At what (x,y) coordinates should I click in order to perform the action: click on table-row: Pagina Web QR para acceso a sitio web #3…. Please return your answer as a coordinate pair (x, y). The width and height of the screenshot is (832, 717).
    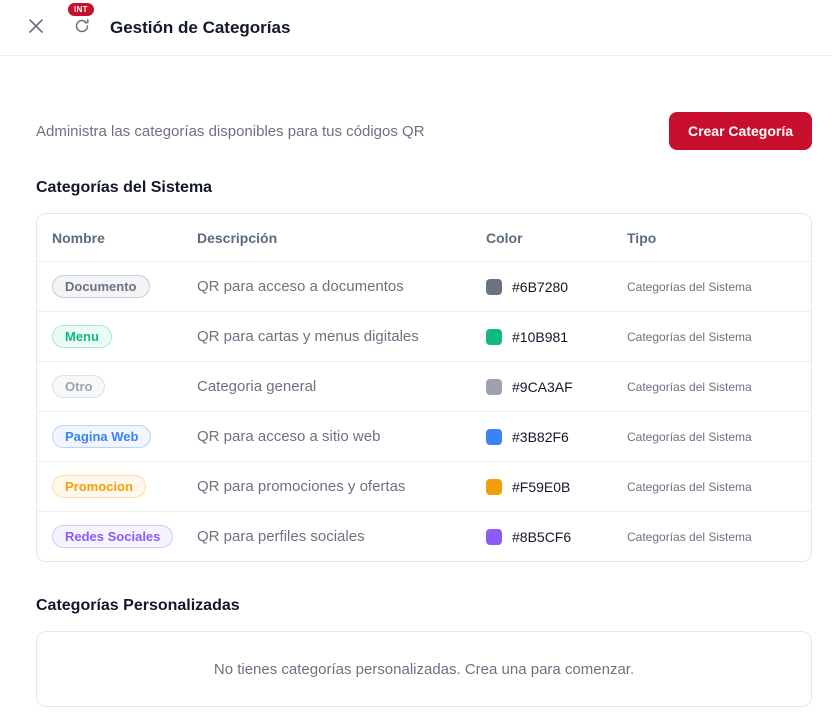
    Looking at the image, I should click on (424, 436).